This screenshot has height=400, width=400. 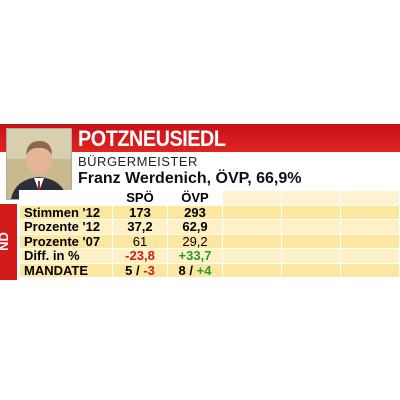 I want to click on cell: 173, so click(x=140, y=212).